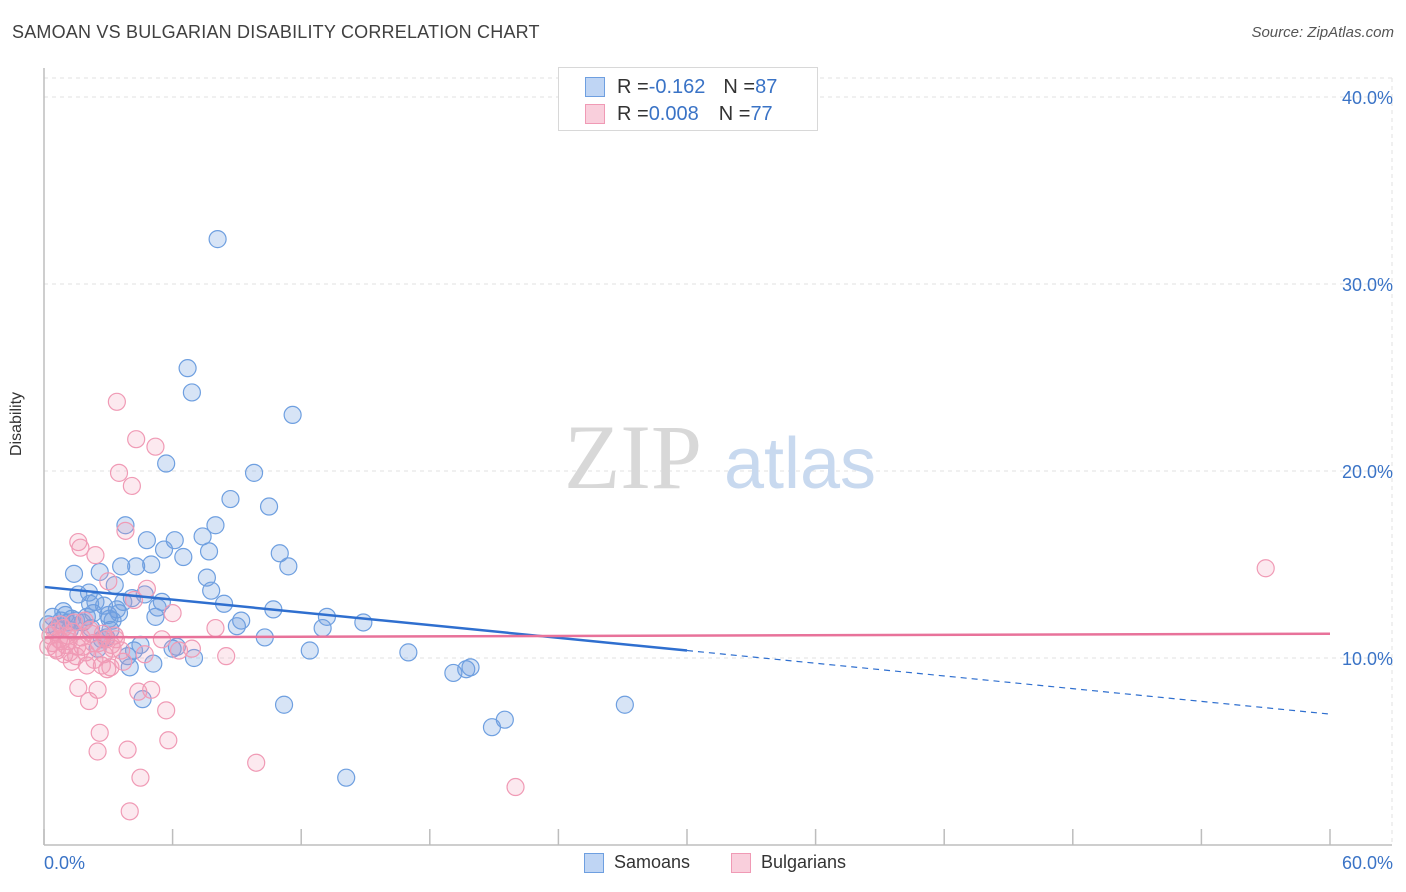 Image resolution: width=1406 pixels, height=892 pixels. I want to click on legend-row-bulgarians: R = 0.008 N = 77, so click(679, 114).